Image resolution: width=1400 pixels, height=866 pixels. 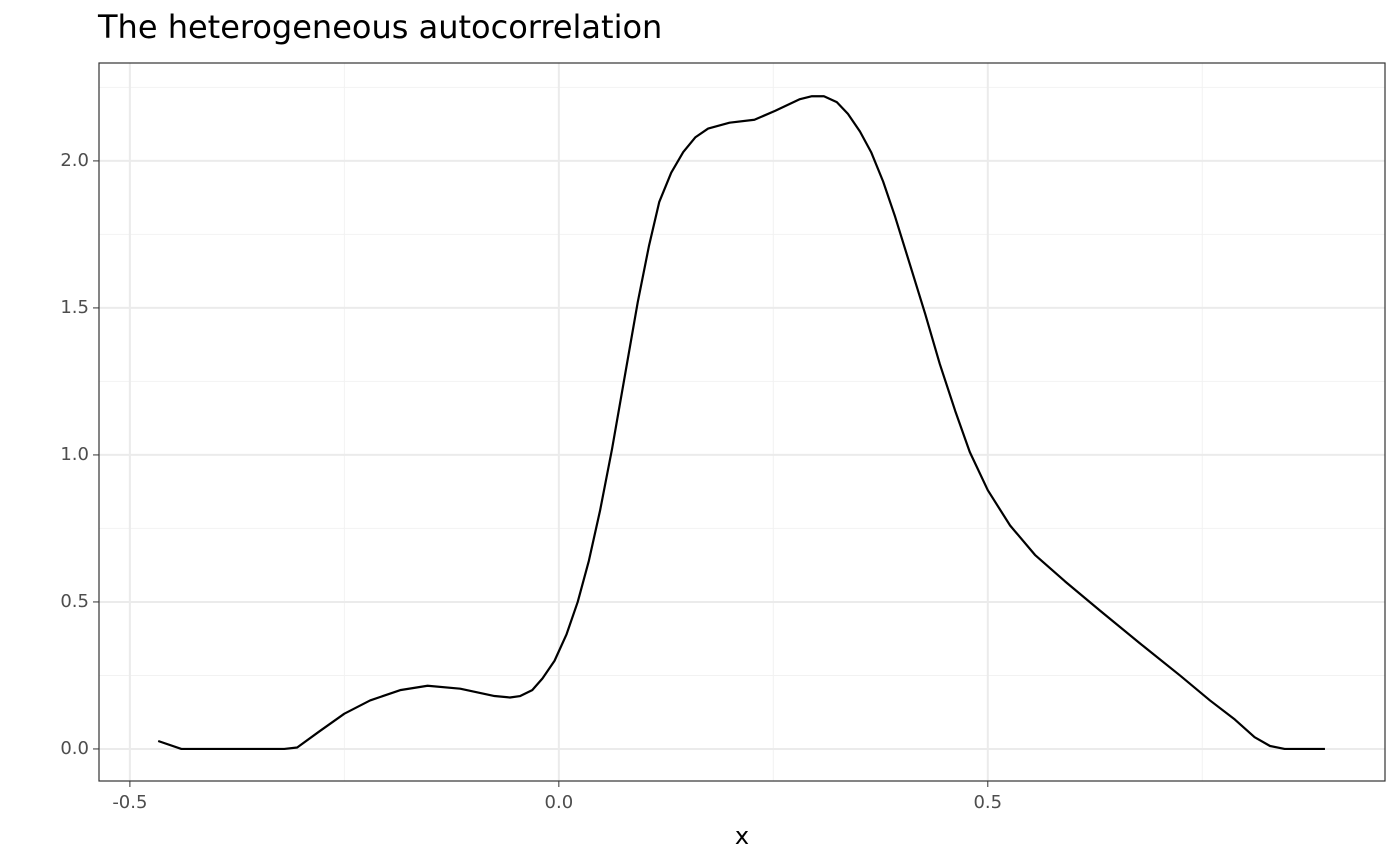 I want to click on x-tick-label: 0.0, so click(x=559, y=802).